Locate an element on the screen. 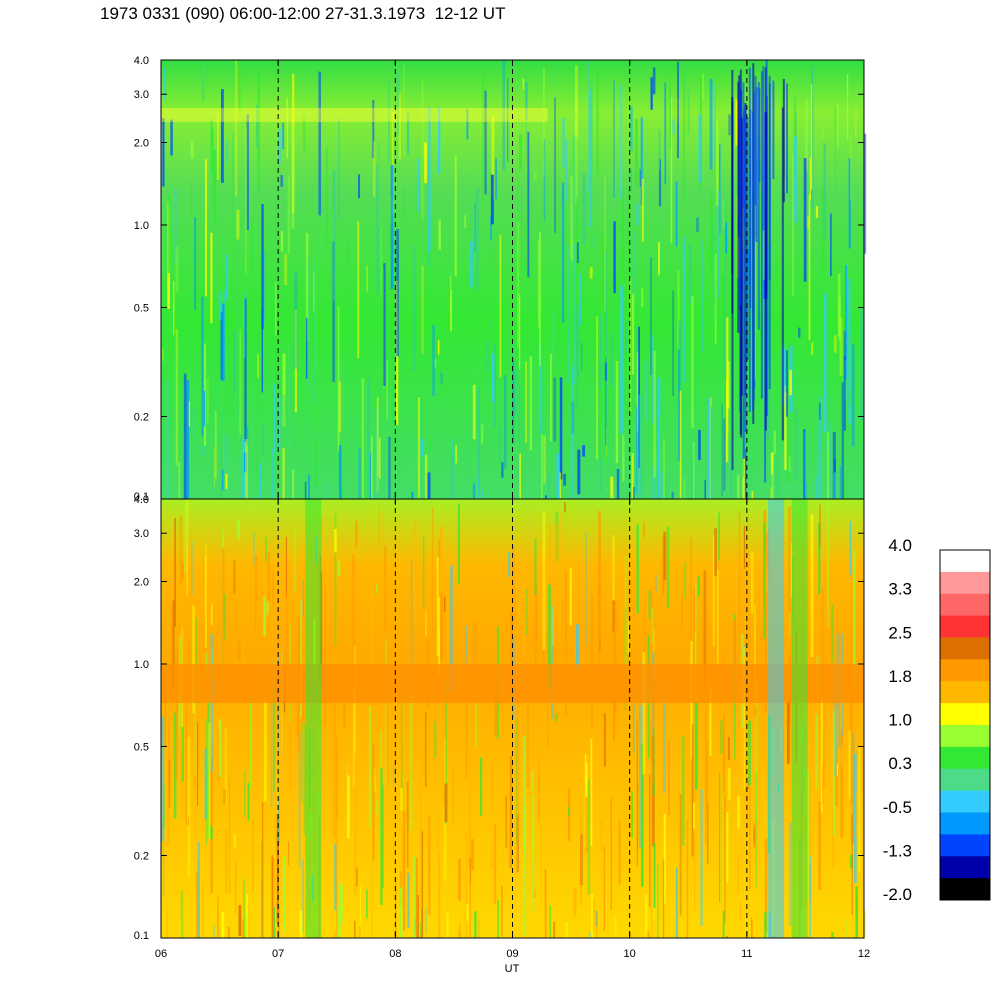 The image size is (1000, 1000). colorbar-label: 1.8 is located at coordinates (900, 676).